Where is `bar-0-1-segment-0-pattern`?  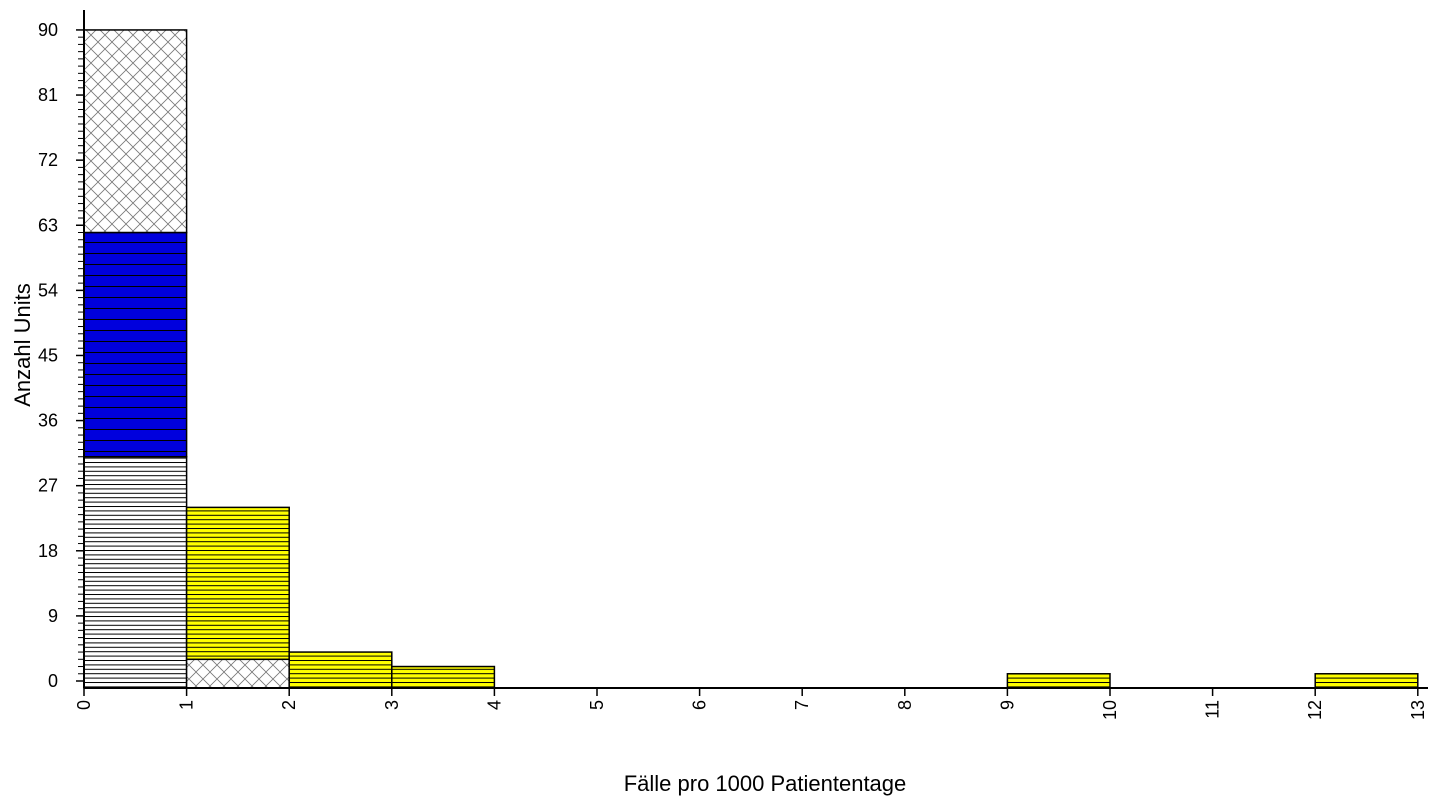 bar-0-1-segment-0-pattern is located at coordinates (135, 572).